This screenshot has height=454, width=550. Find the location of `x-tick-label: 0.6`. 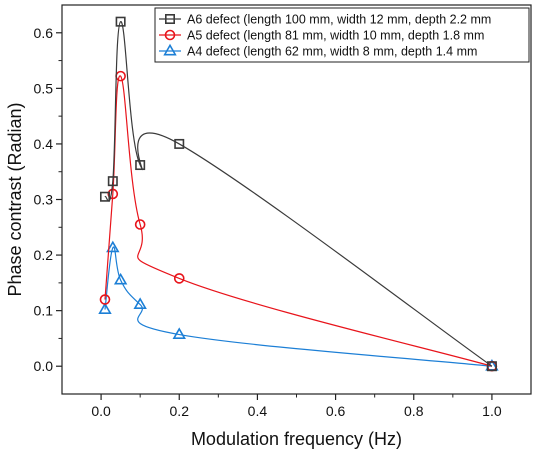

x-tick-label: 0.6 is located at coordinates (336, 411).